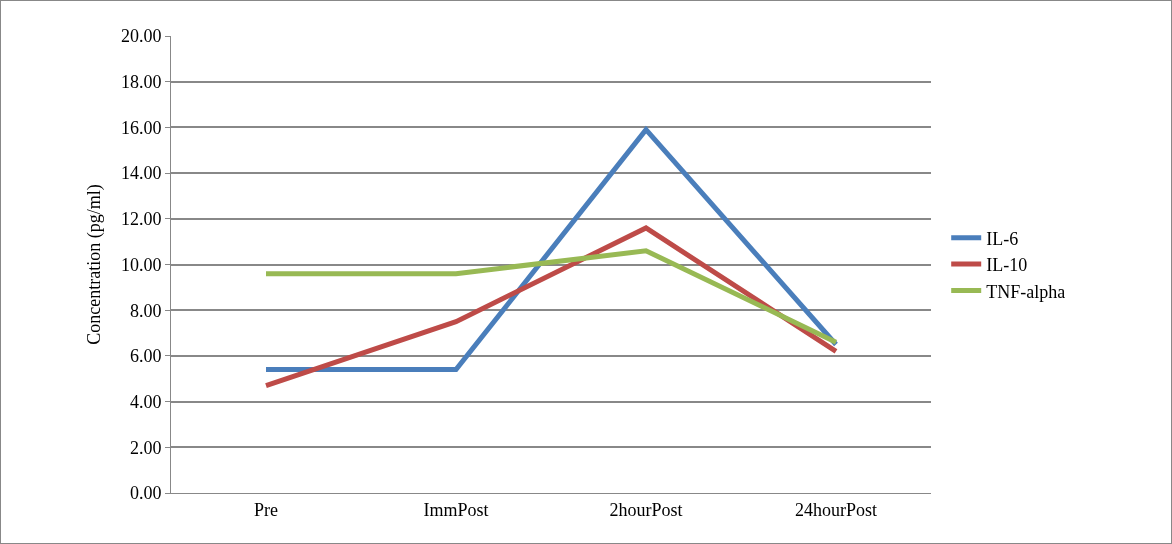 This screenshot has width=1172, height=544. What do you see at coordinates (1026, 291) in the screenshot?
I see `legend-label: TNF-alpha` at bounding box center [1026, 291].